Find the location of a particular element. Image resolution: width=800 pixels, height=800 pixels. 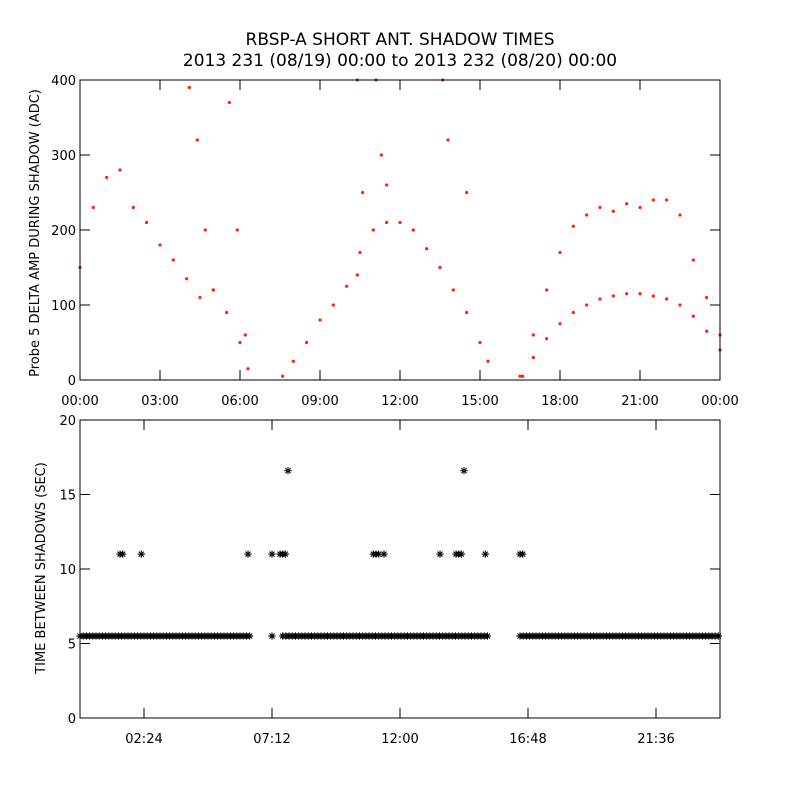

top-panel-y-axis-label: Probe 5 DELTA AMP DURING SHADOW (ADC) is located at coordinates (35, 233).